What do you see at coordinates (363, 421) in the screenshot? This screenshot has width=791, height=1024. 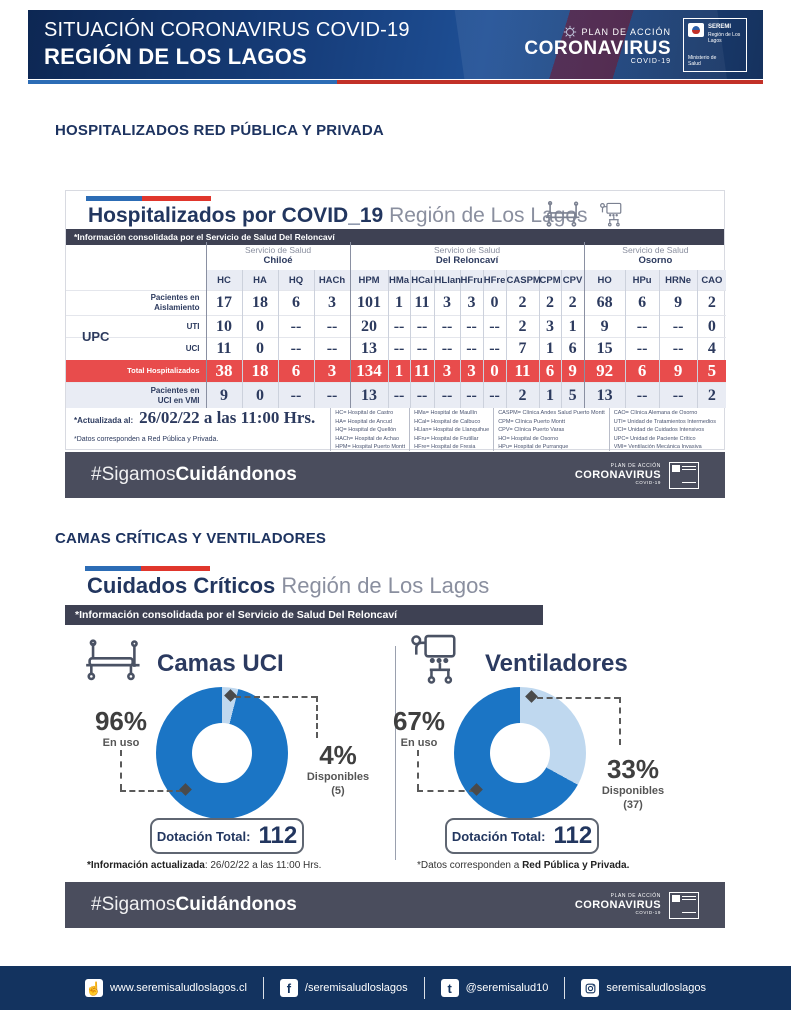 I see `legend-entry: HA= Hospital de Ancud` at bounding box center [363, 421].